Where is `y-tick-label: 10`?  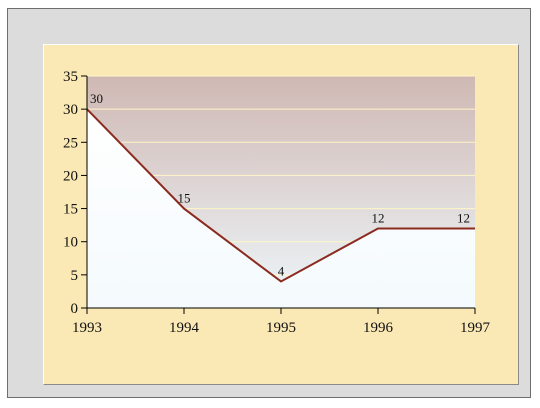 y-tick-label: 10 is located at coordinates (70, 243).